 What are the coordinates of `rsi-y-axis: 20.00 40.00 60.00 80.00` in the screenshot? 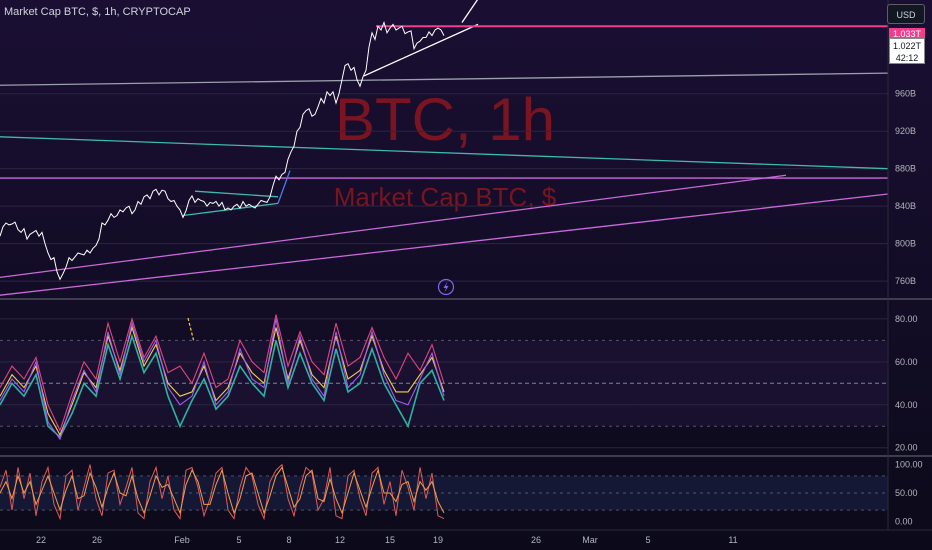 It's located at (906, 383).